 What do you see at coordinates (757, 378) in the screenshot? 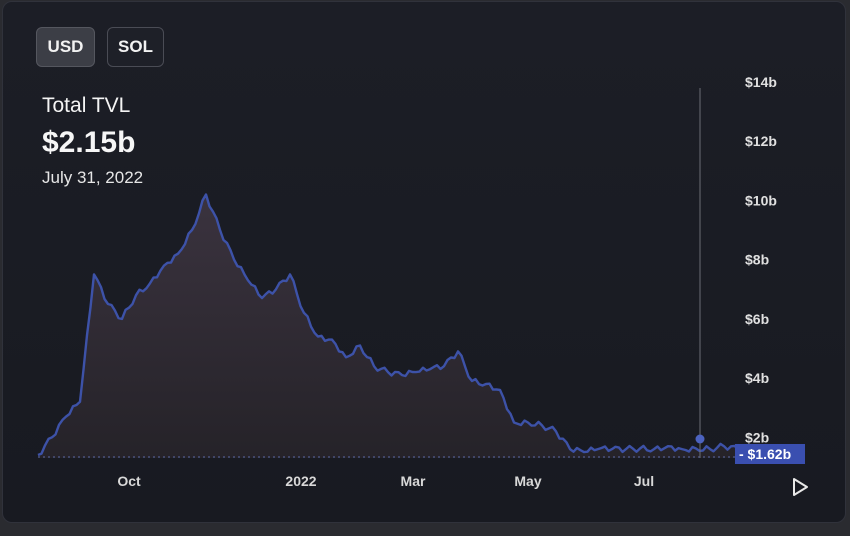
I see `y-tick-label: $4b` at bounding box center [757, 378].